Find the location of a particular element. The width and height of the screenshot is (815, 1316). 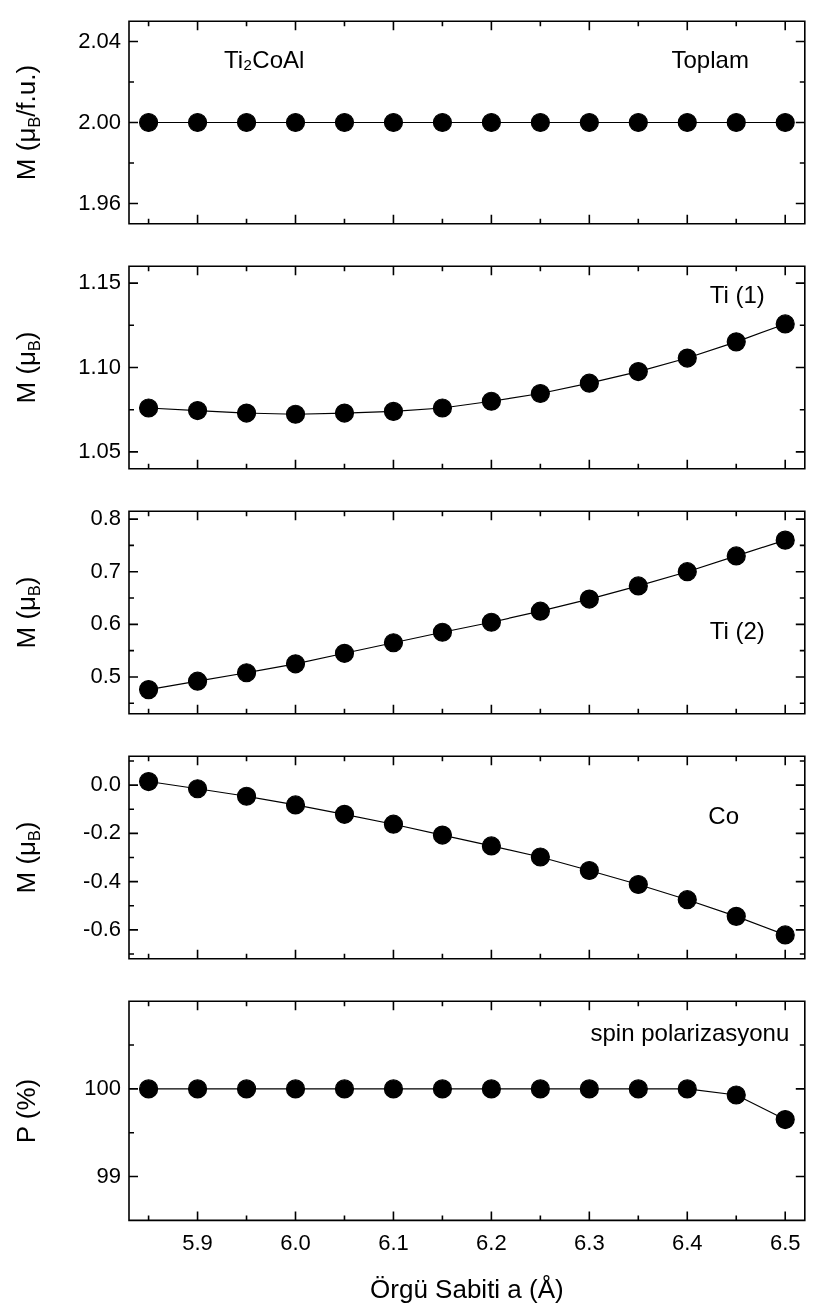

y-tick-label: -0.6 is located at coordinates (102, 928).